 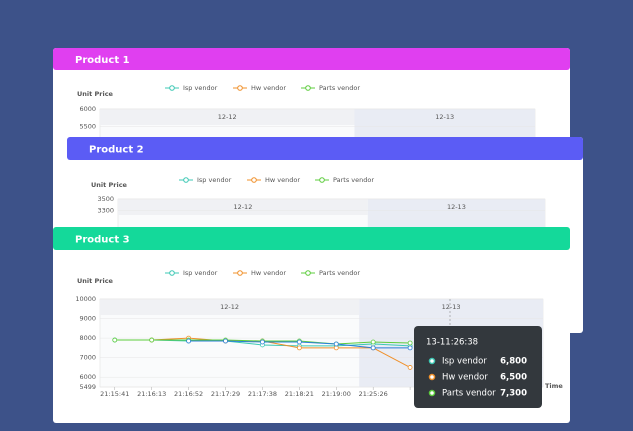 What do you see at coordinates (151, 394) in the screenshot?
I see `x-tick-label: 21:16:13` at bounding box center [151, 394].